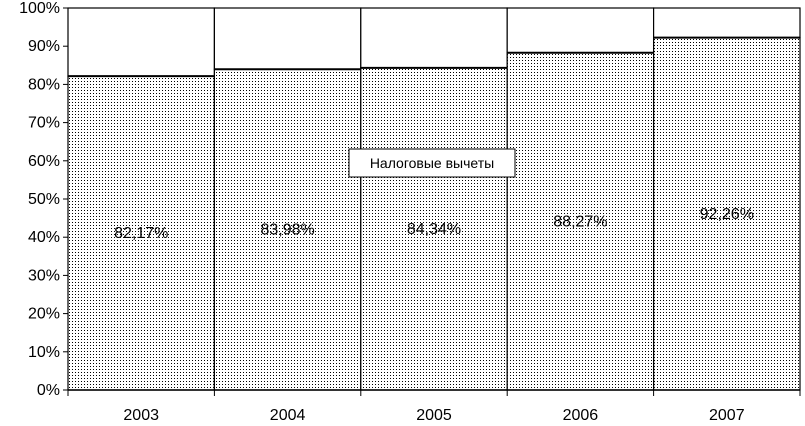  I want to click on legend: Налоговые вычеты, so click(432, 163).